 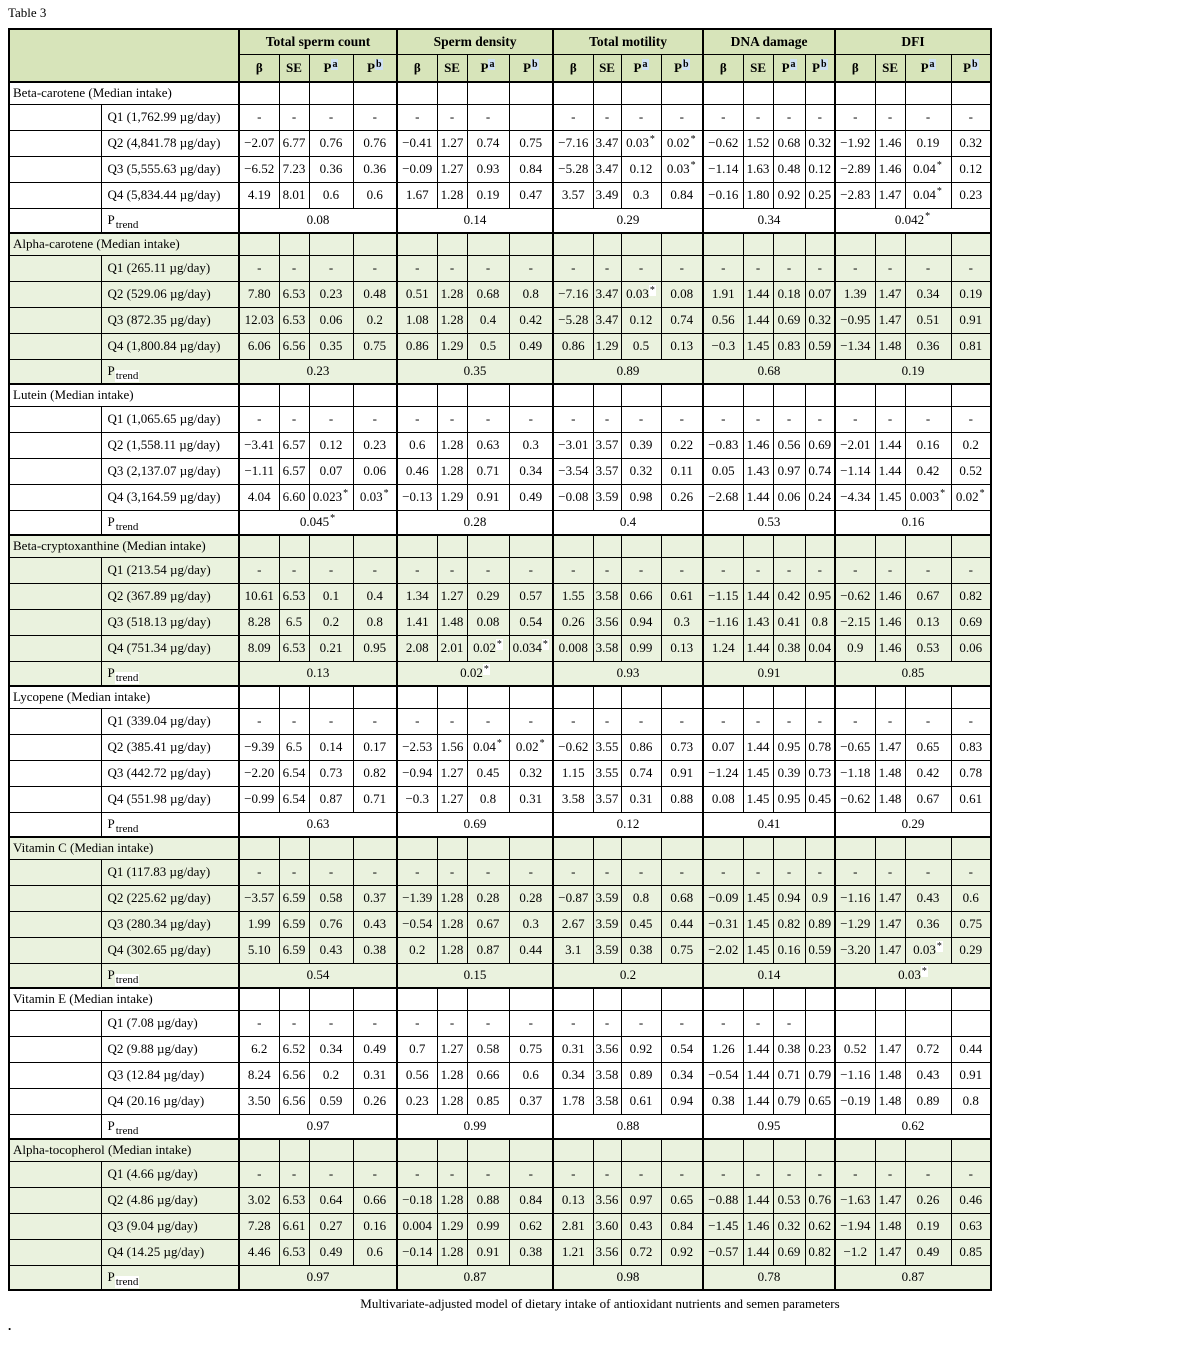 What do you see at coordinates (890, 346) in the screenshot?
I see `value-cell: 1.48` at bounding box center [890, 346].